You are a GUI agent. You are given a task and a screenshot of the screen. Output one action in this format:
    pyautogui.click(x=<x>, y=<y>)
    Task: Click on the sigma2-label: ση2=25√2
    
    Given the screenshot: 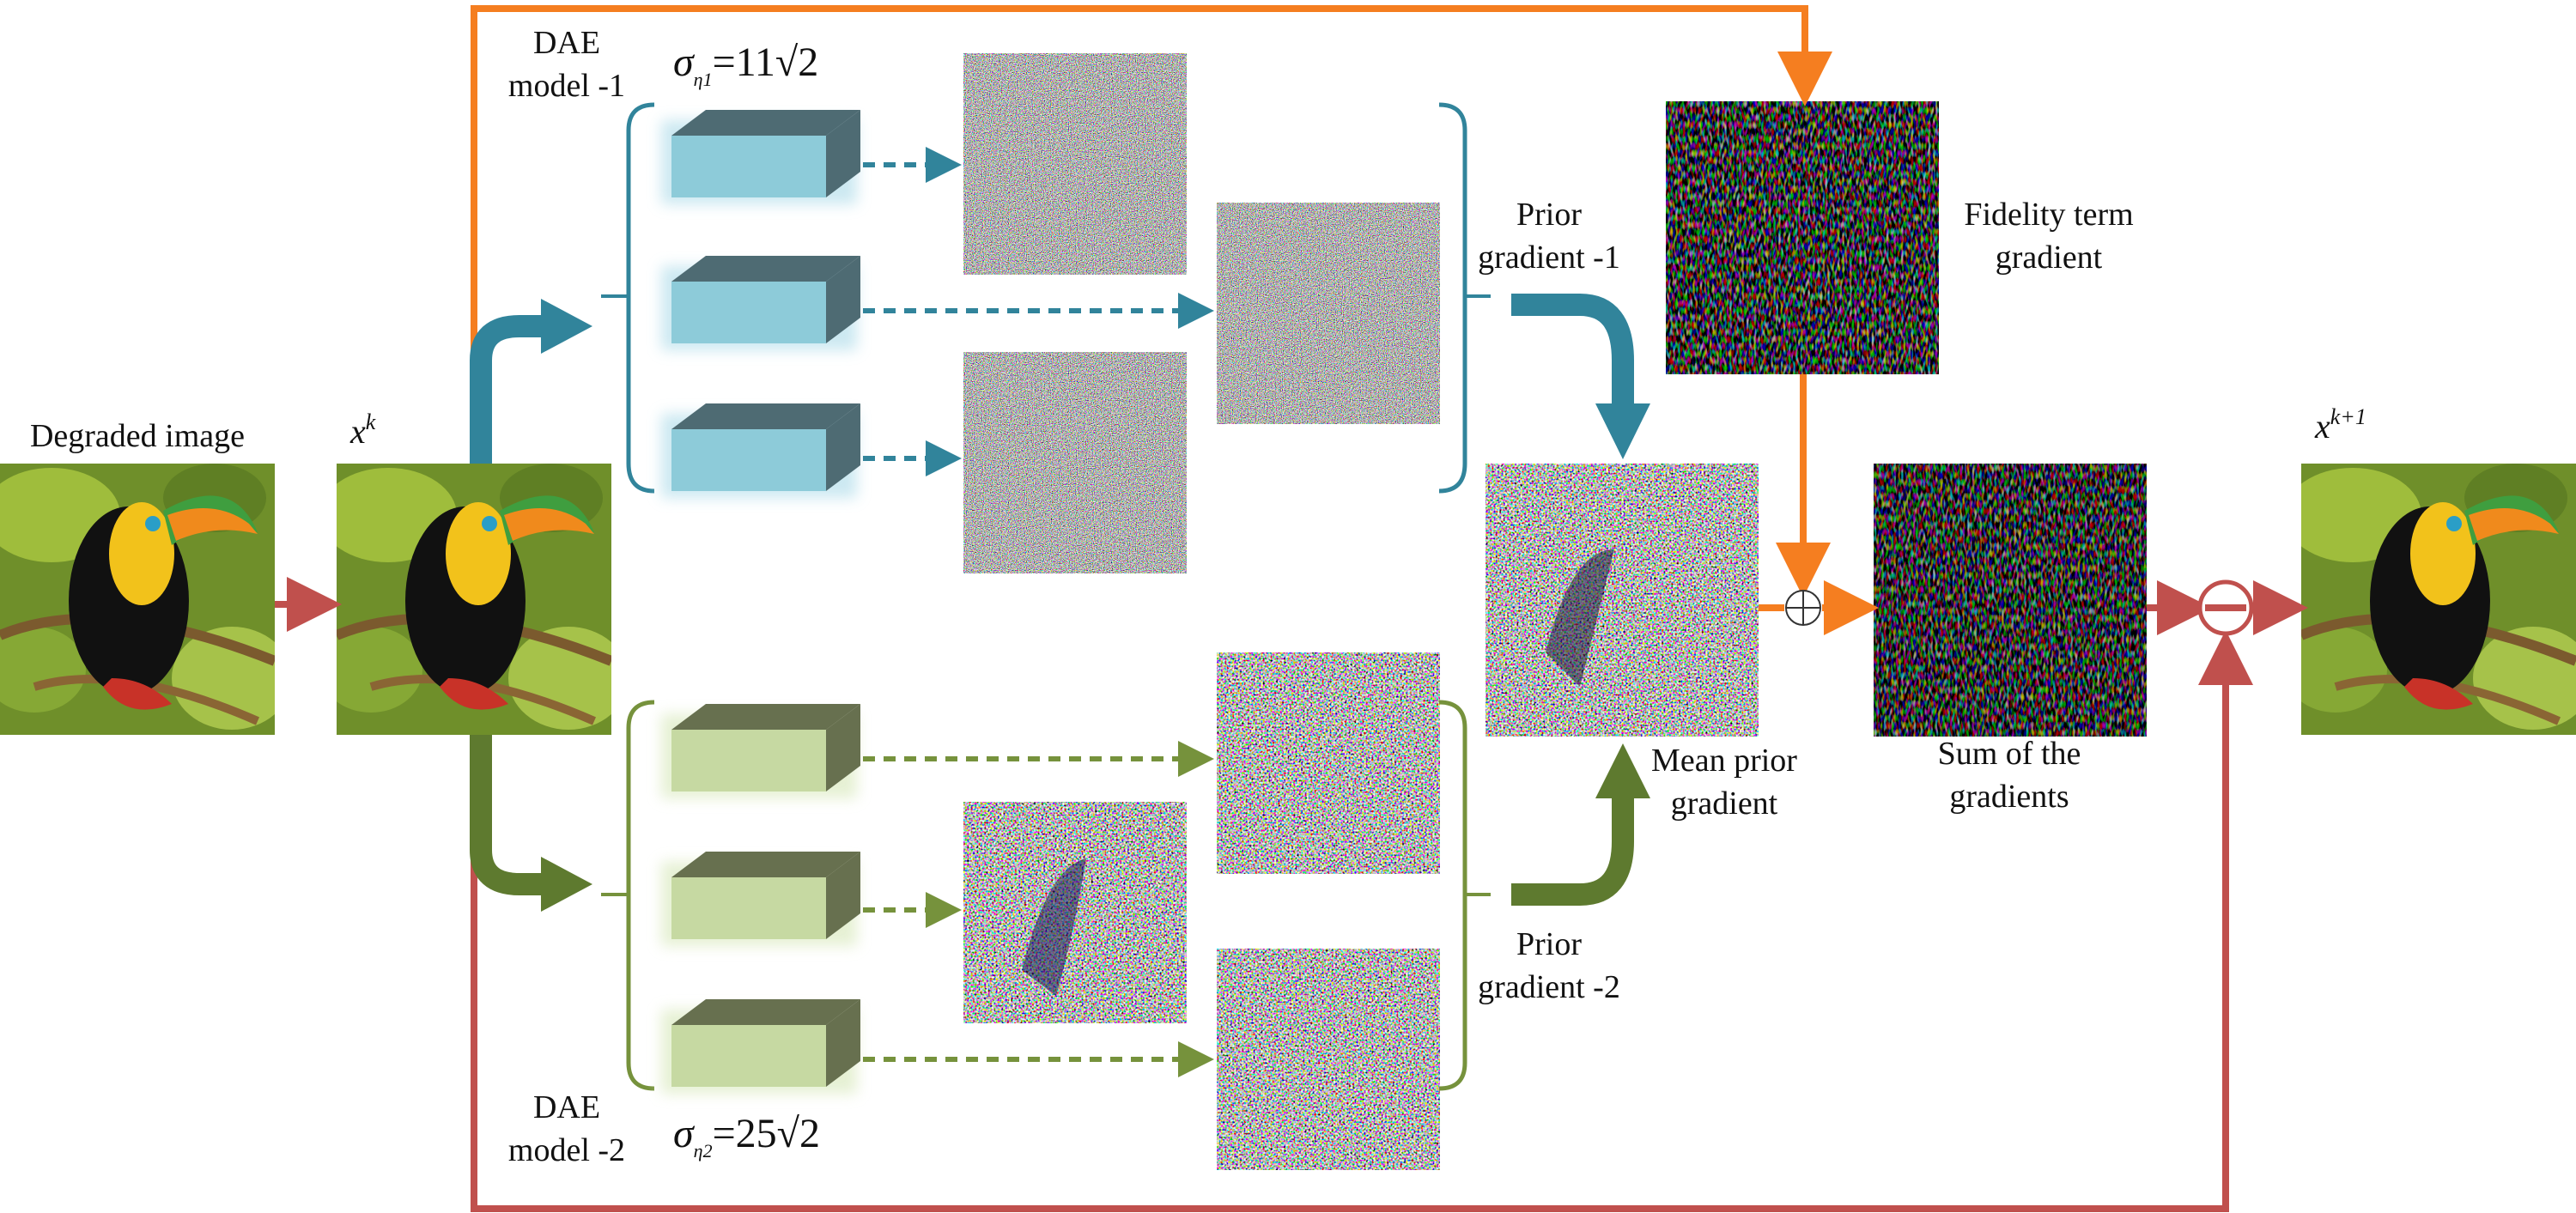 What is the action you would take?
    pyautogui.click(x=746, y=1136)
    